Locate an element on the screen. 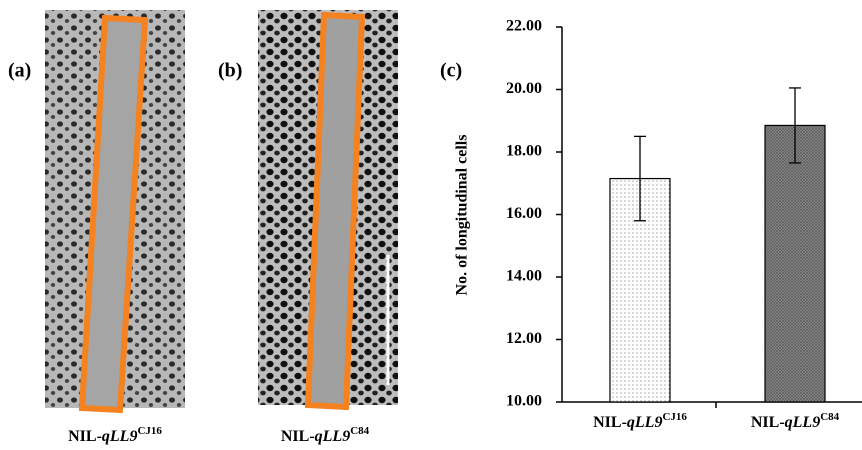  panel-label: (a) is located at coordinates (19, 71).